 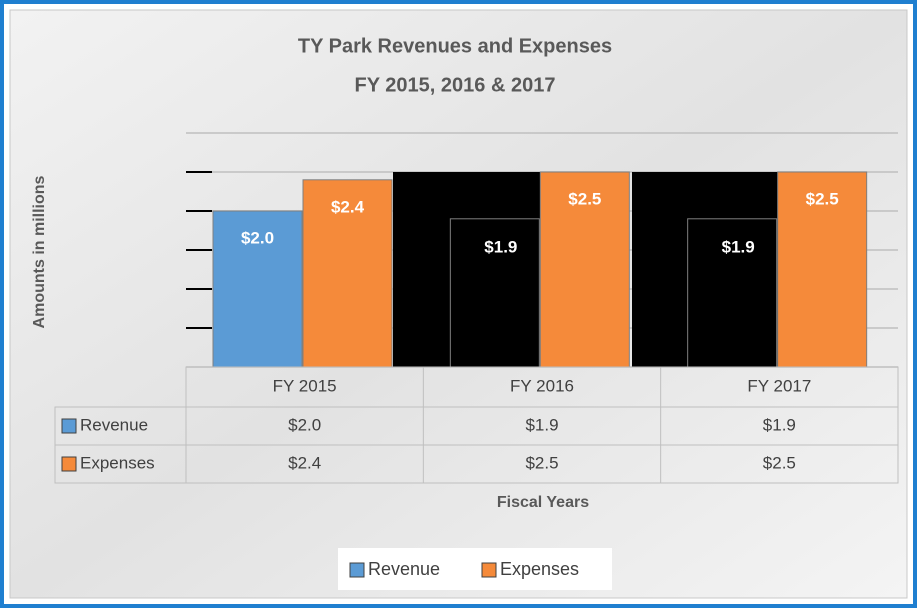 I want to click on legend-label: Expenses, so click(x=539, y=569).